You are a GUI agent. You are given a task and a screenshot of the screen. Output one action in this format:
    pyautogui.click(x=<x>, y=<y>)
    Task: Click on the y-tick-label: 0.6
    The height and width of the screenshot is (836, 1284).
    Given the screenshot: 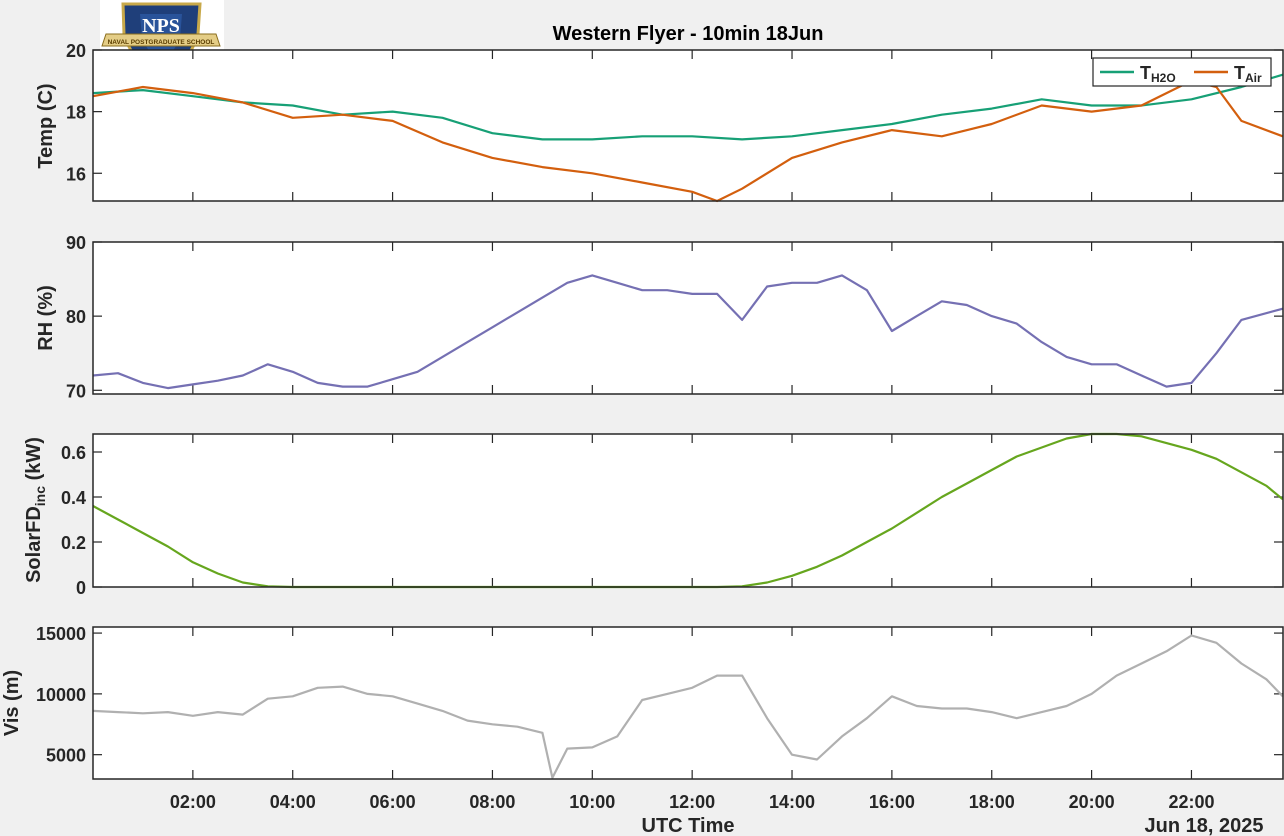 What is the action you would take?
    pyautogui.click(x=73, y=453)
    